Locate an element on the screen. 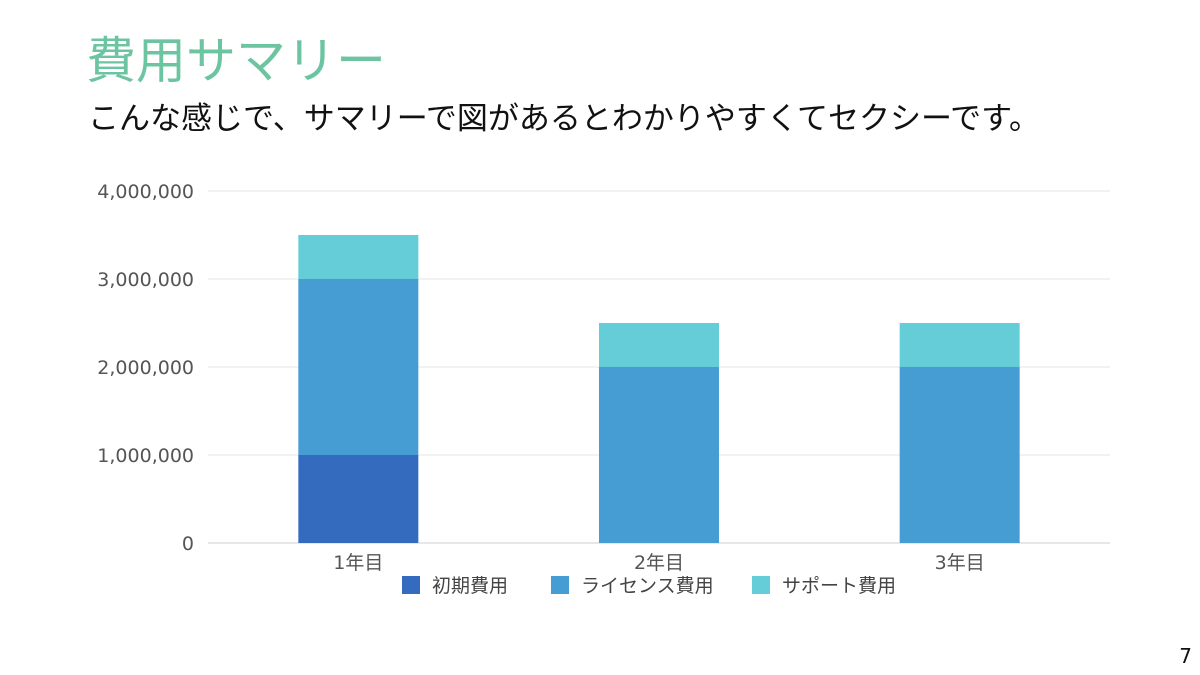 This screenshot has height=675, width=1200. y-axis: 0 1,000,000 2,000,000 3,000,000 4,000,000 is located at coordinates (145, 368).